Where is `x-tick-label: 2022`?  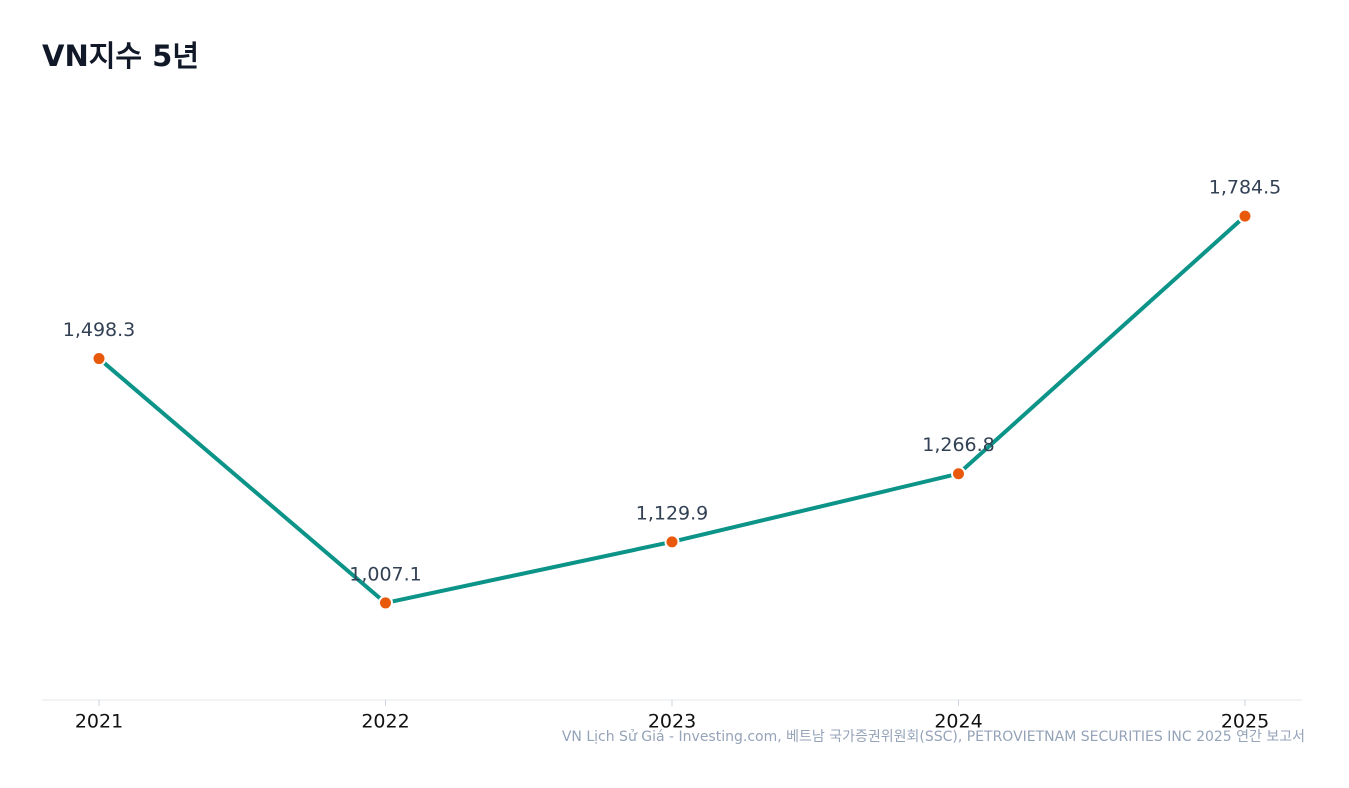 x-tick-label: 2022 is located at coordinates (385, 722).